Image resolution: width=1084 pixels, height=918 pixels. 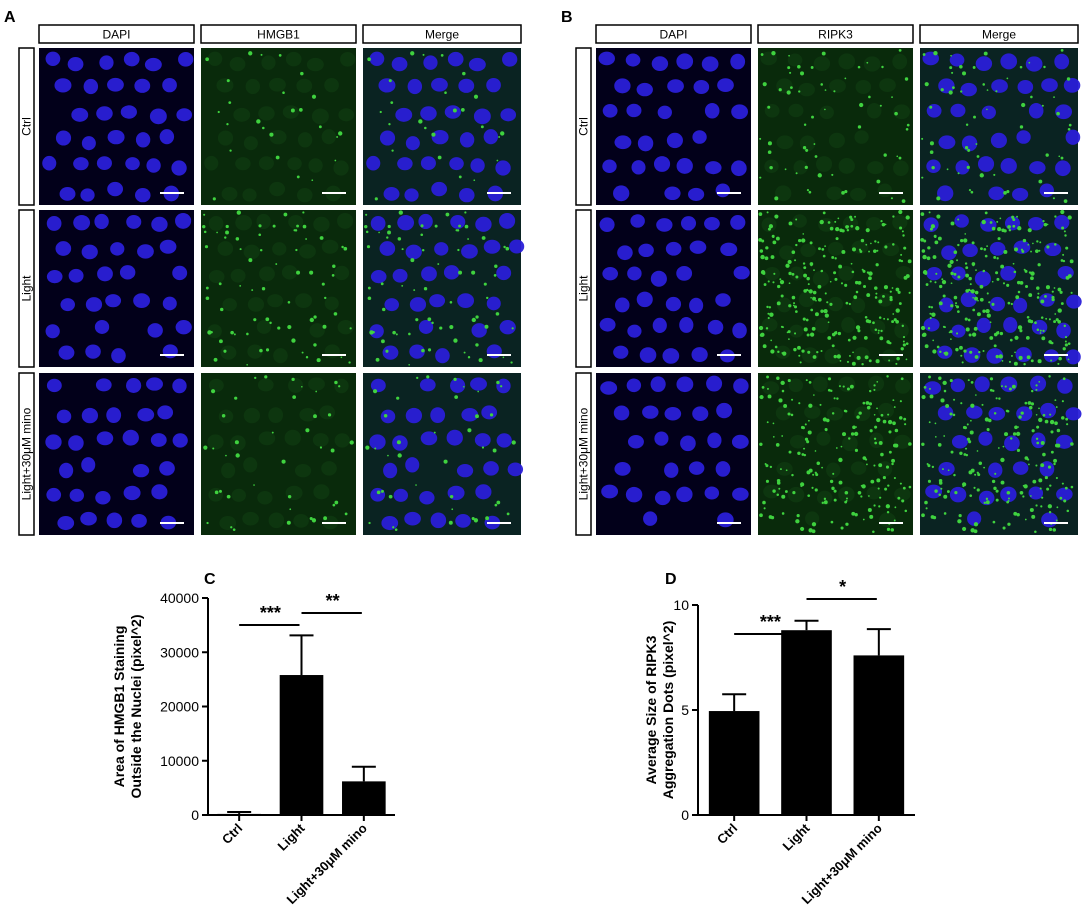 What do you see at coordinates (278, 35) in the screenshot?
I see `col-header-hmgb1: HMGB1` at bounding box center [278, 35].